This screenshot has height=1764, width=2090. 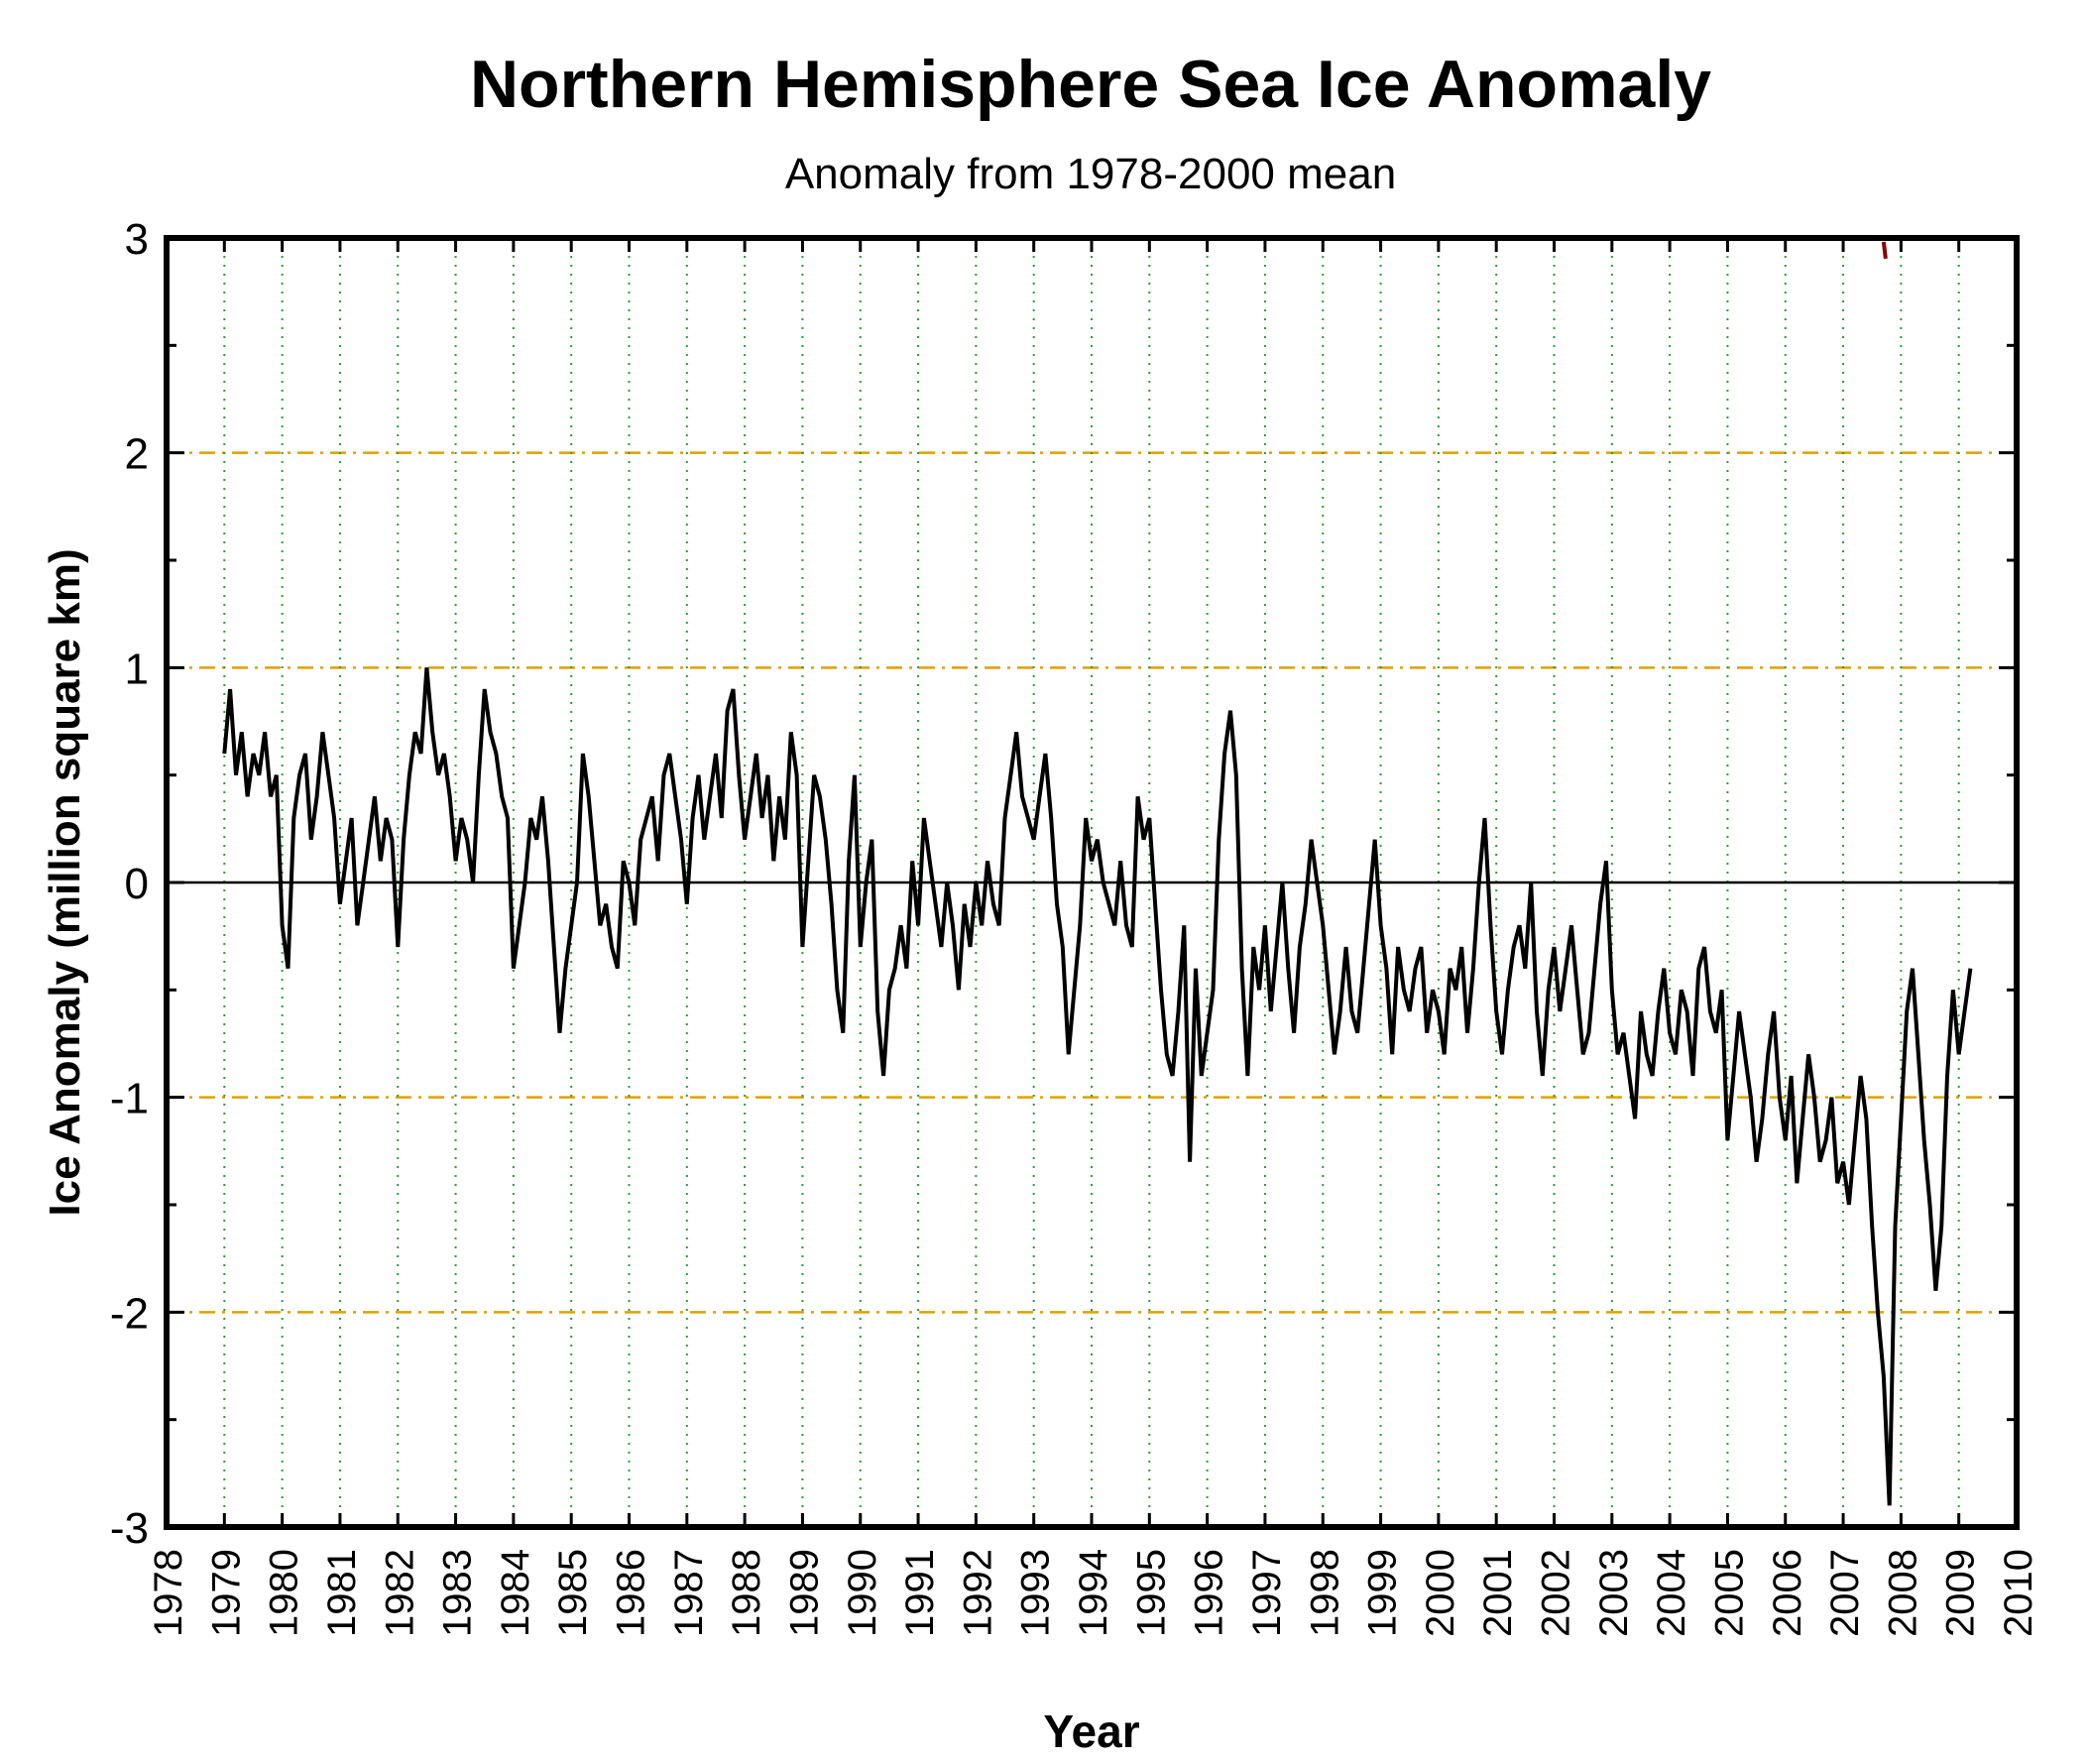 I want to click on y-tick-label: -2, so click(x=129, y=1314).